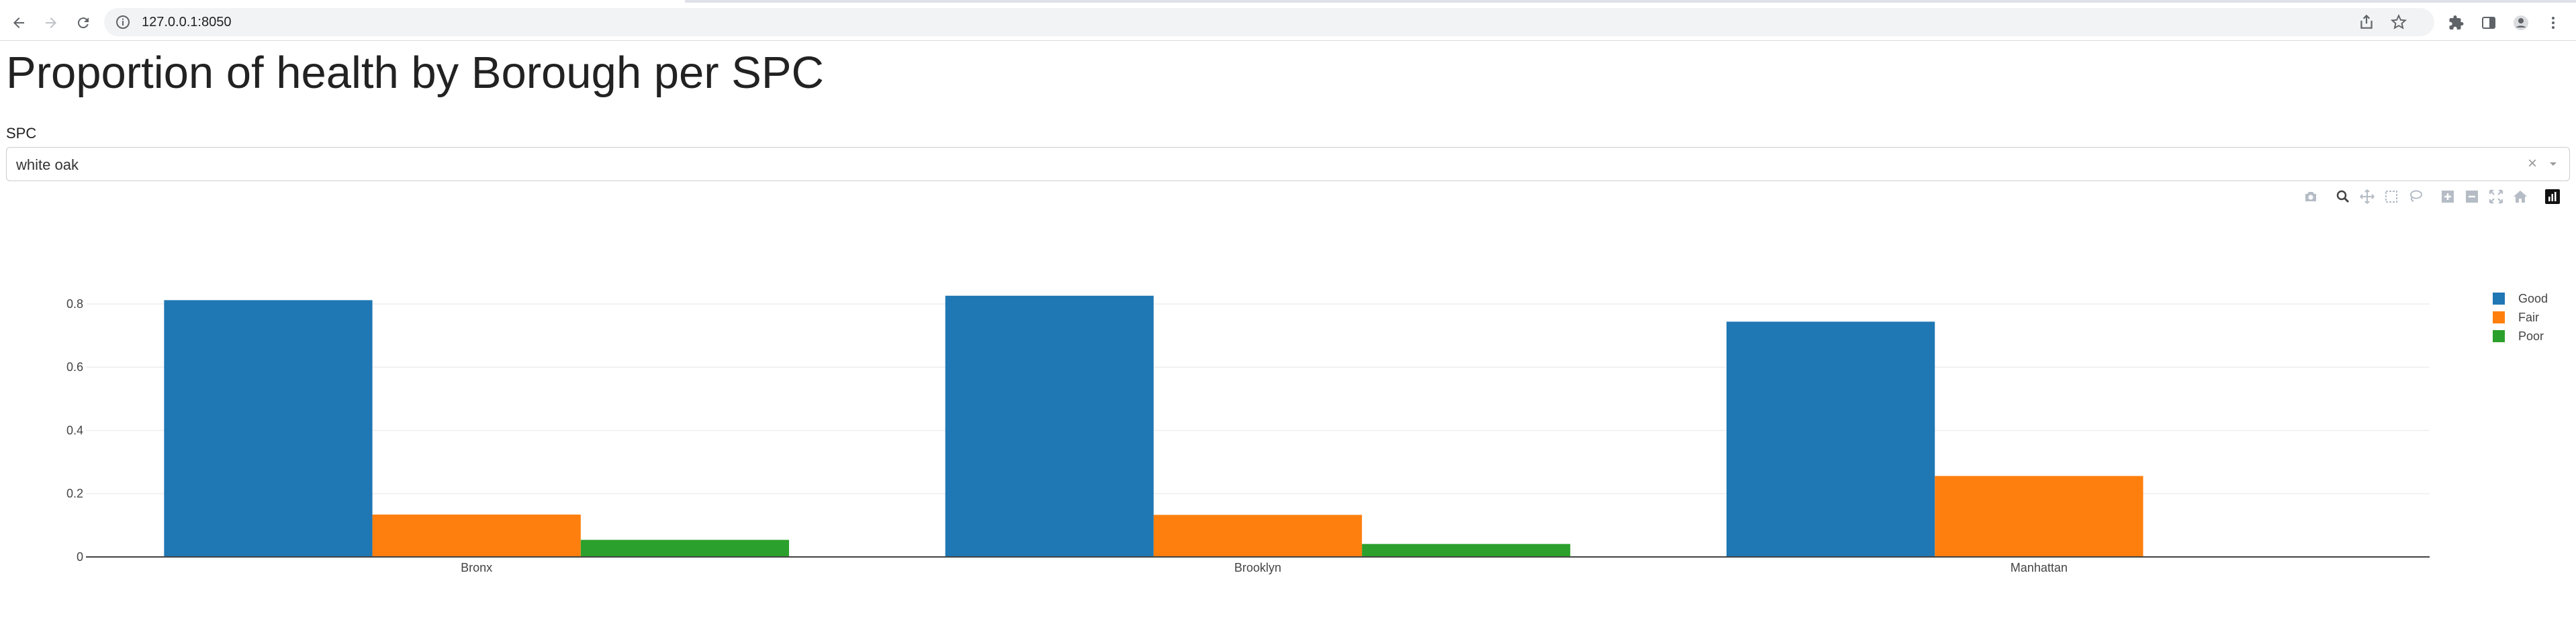 The height and width of the screenshot is (620, 2576). Describe the element at coordinates (21, 133) in the screenshot. I see `spc-dropdown-label: SPC` at that location.